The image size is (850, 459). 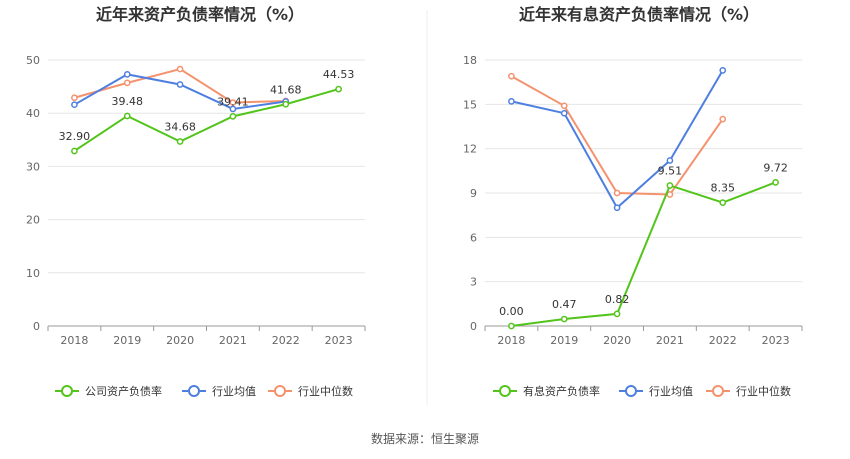 I want to click on data-label: 9.51, so click(x=670, y=170).